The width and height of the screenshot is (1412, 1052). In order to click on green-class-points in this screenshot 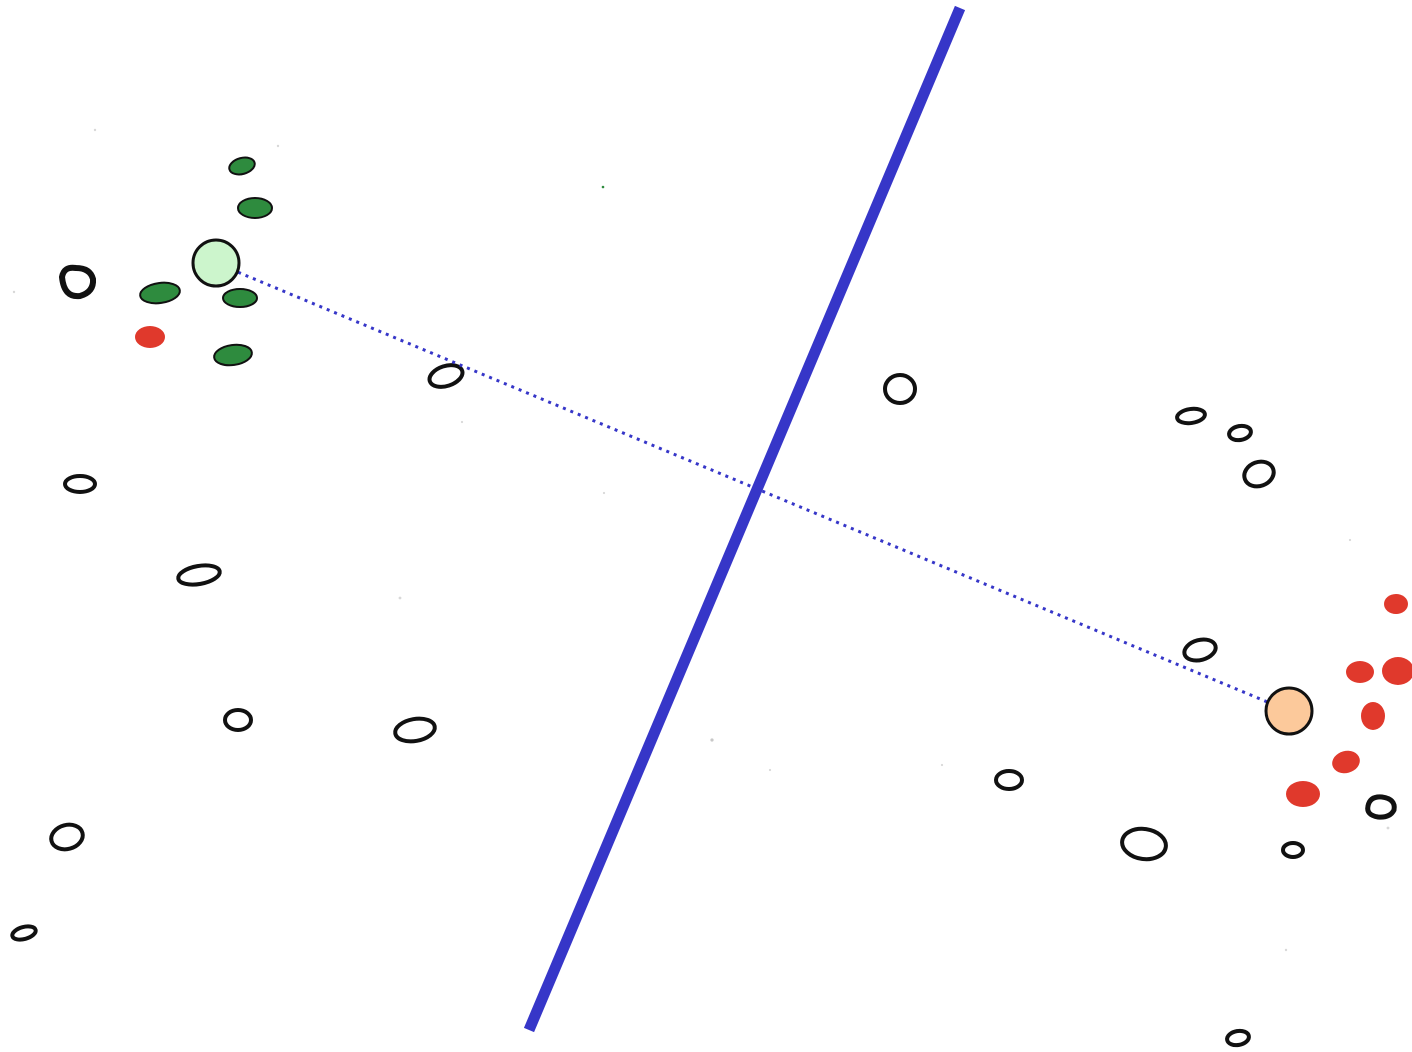, I will do `click(206, 261)`.